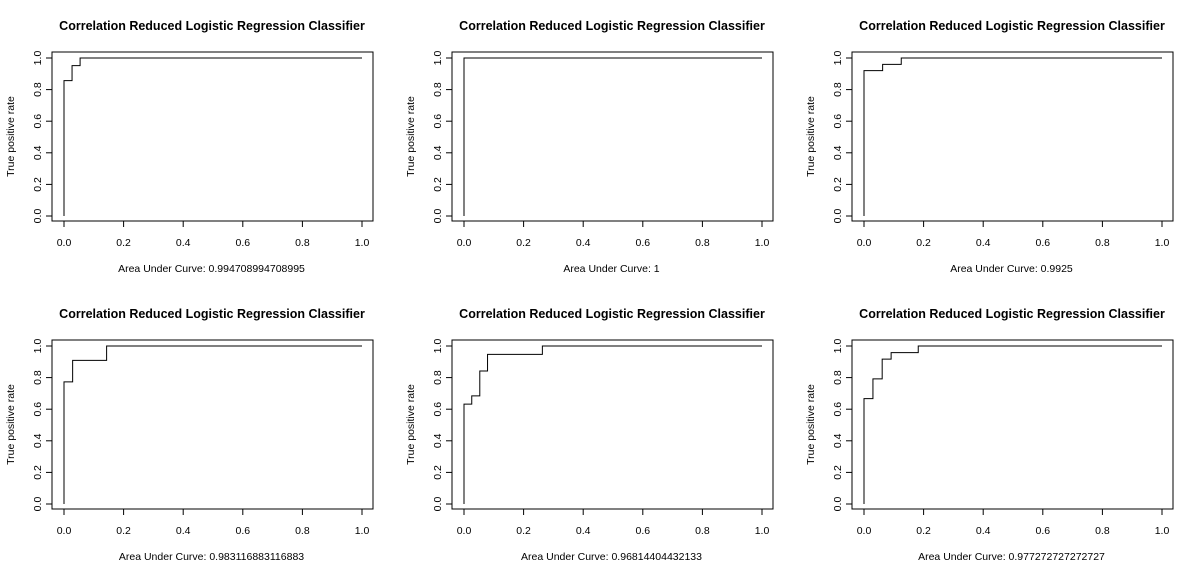 The image size is (1200, 576). What do you see at coordinates (1011, 557) in the screenshot?
I see `x-axis-label: Area Under Curve: 0.977272727272727` at bounding box center [1011, 557].